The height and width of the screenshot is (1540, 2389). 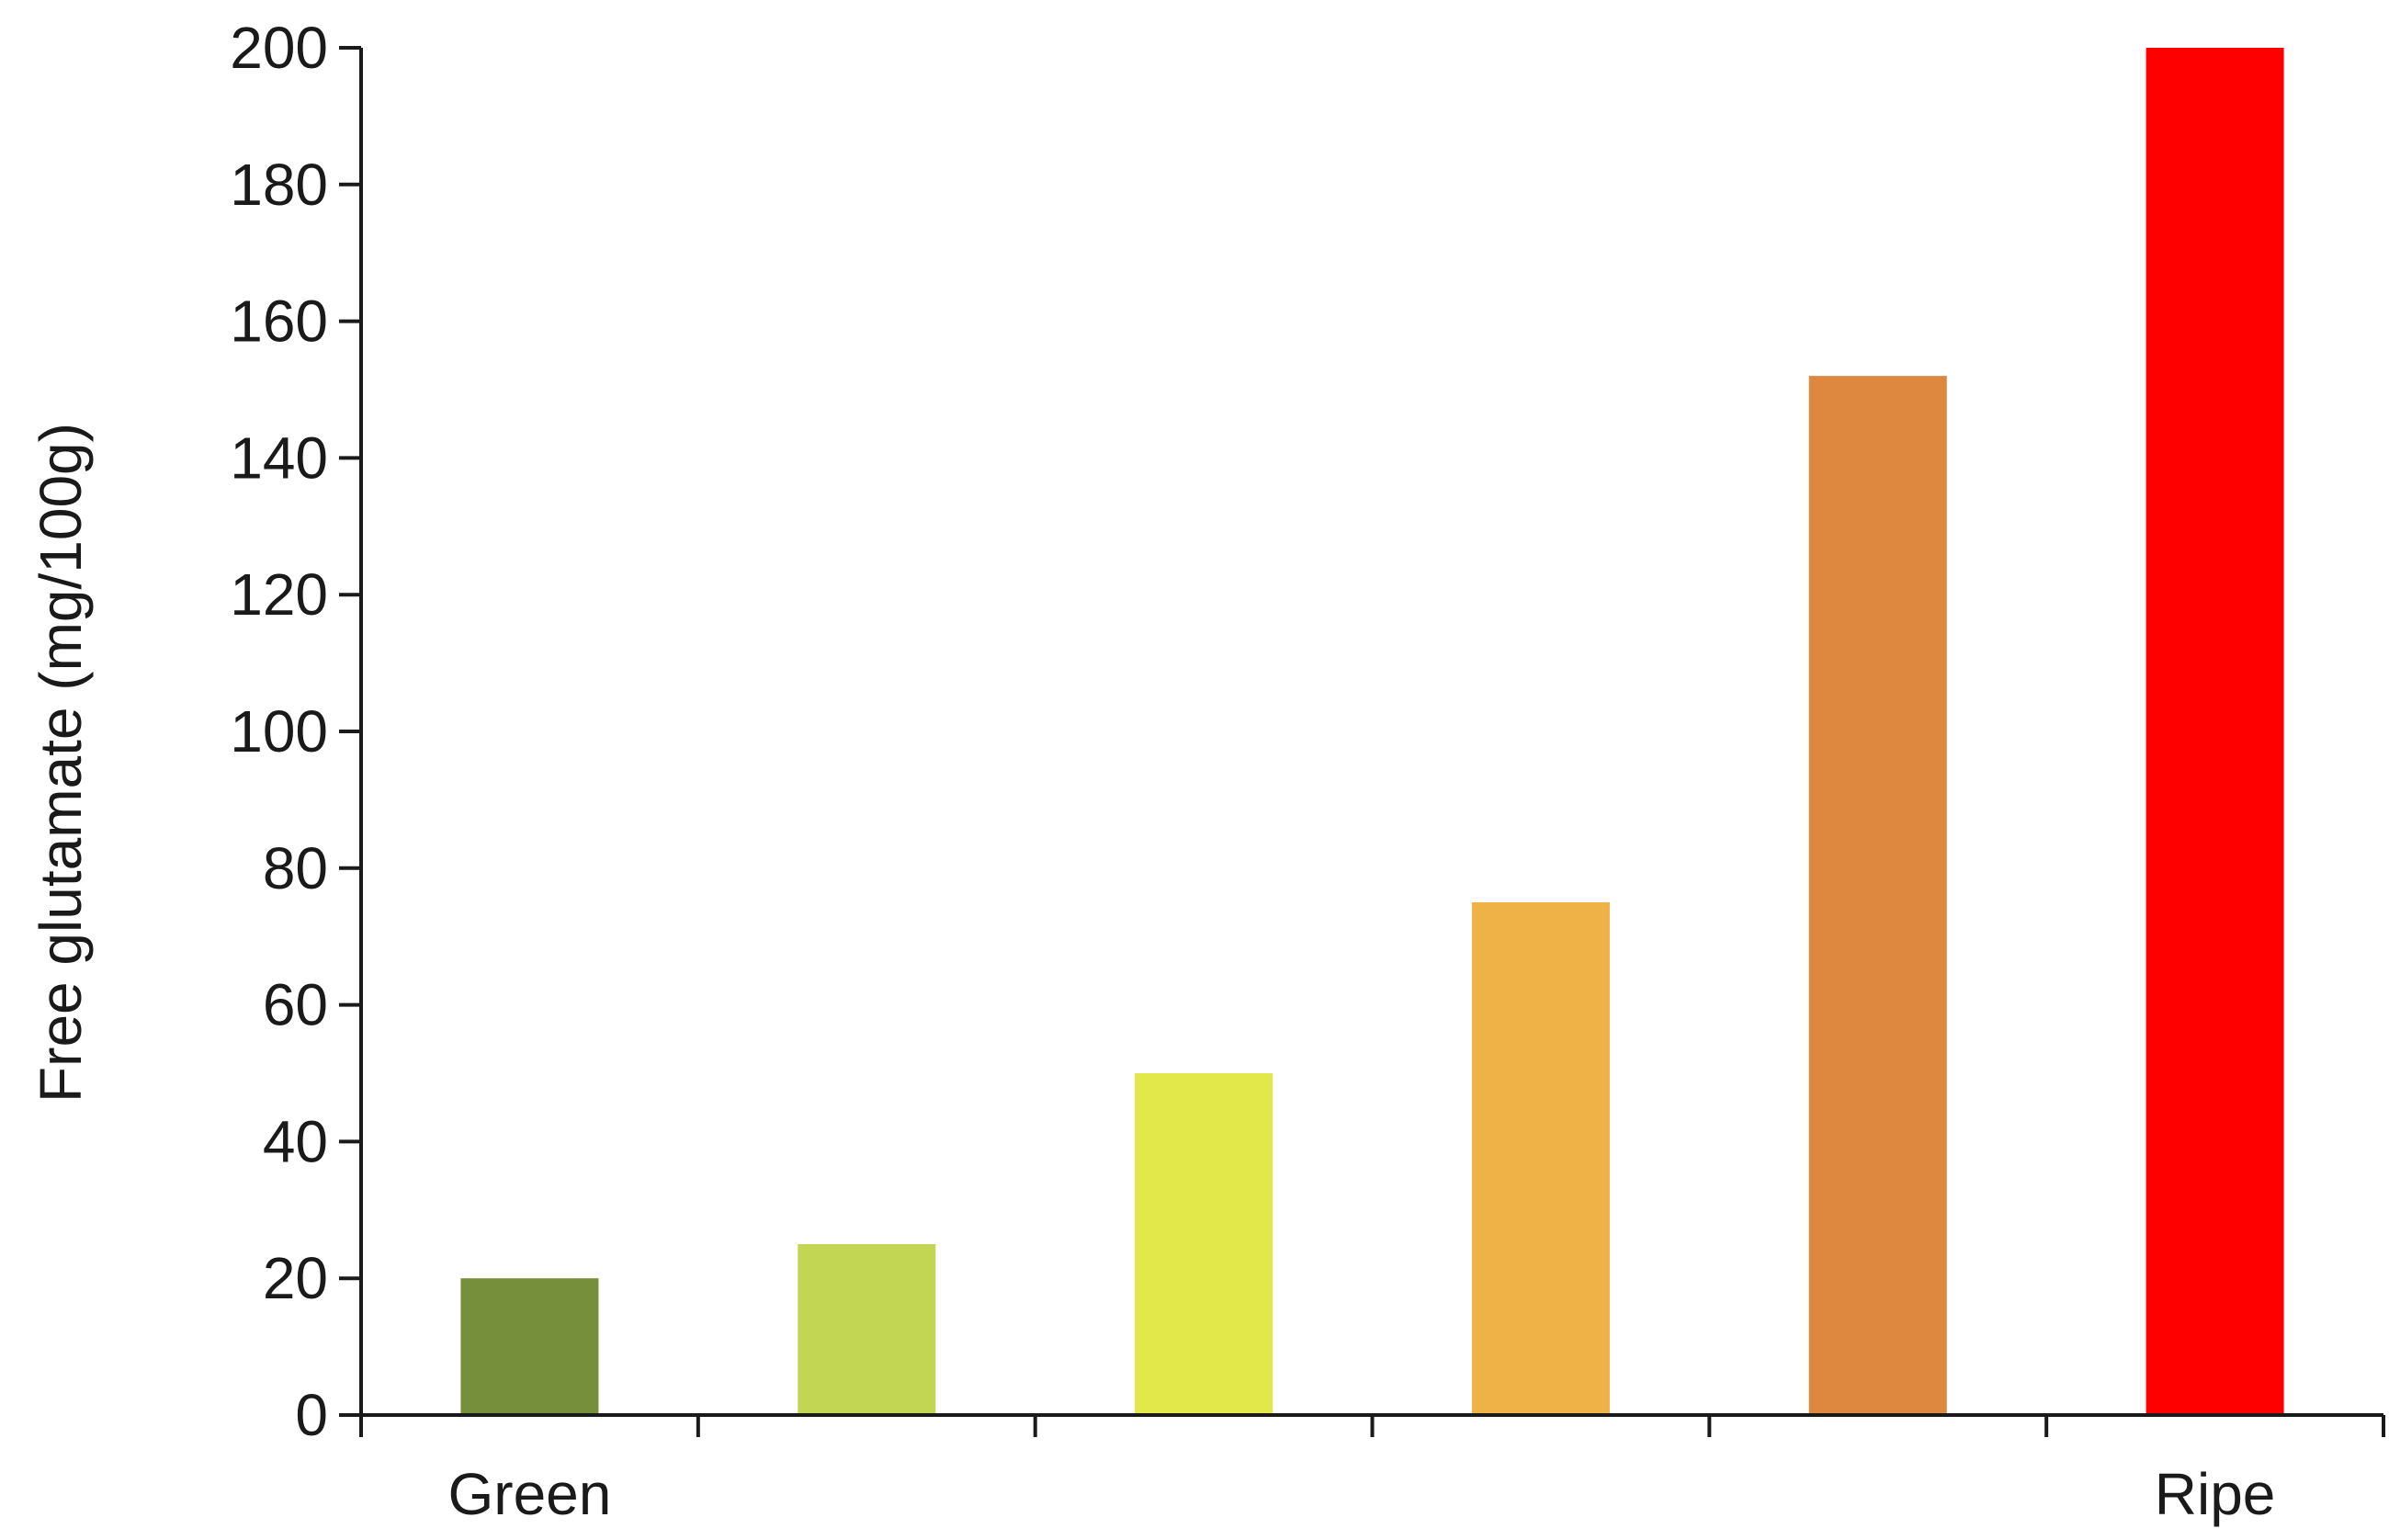 What do you see at coordinates (61, 763) in the screenshot?
I see `y-axis-title: Free glutamate (mg/100g)` at bounding box center [61, 763].